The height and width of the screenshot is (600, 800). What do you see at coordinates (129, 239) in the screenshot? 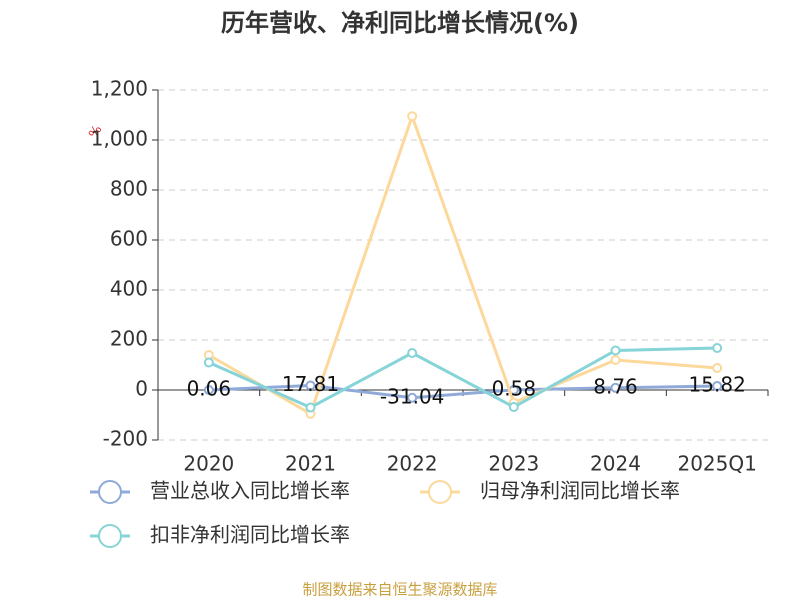
I see `y-tick-label: 600` at bounding box center [129, 239].